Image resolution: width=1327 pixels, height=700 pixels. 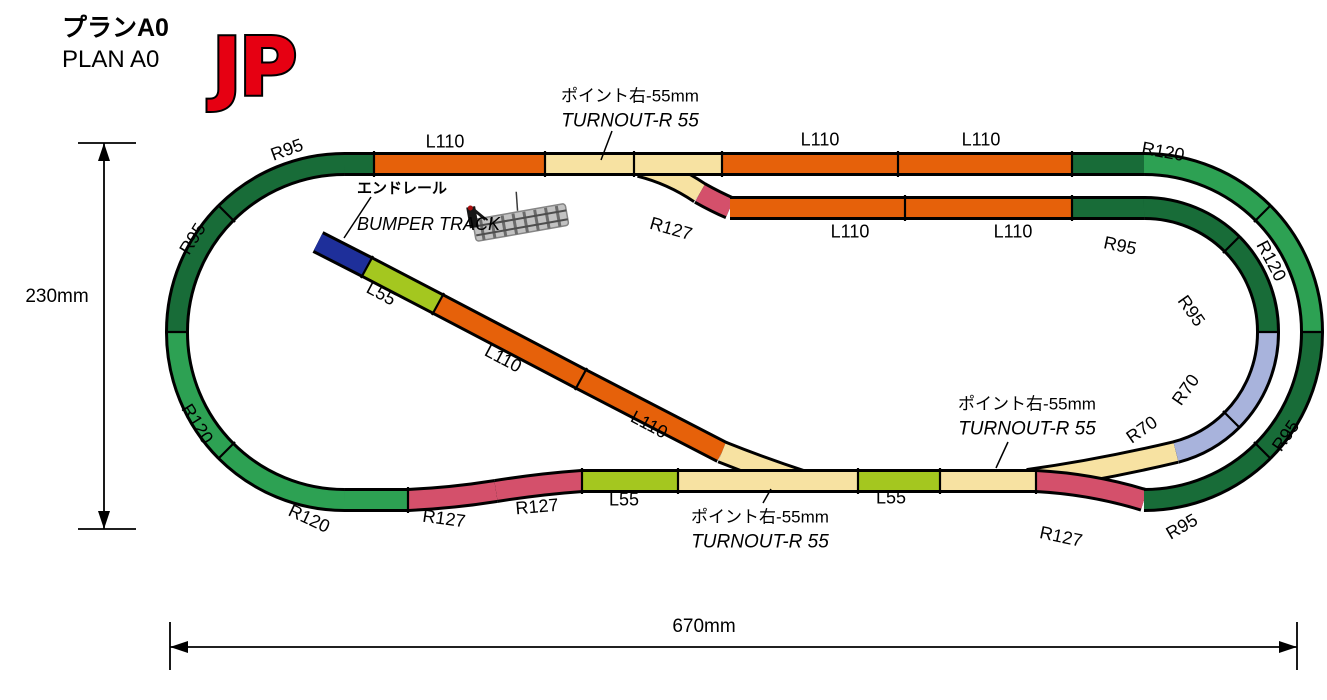 I want to click on bumper-label-jp: エンドレール, so click(x=402, y=188).